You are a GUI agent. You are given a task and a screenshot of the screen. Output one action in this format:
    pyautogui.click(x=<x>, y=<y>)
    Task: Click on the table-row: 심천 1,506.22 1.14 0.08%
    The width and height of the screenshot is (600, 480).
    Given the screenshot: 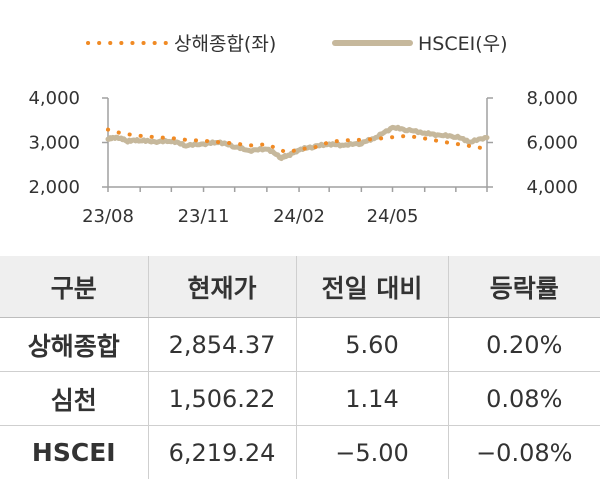 What is the action you would take?
    pyautogui.click(x=300, y=398)
    